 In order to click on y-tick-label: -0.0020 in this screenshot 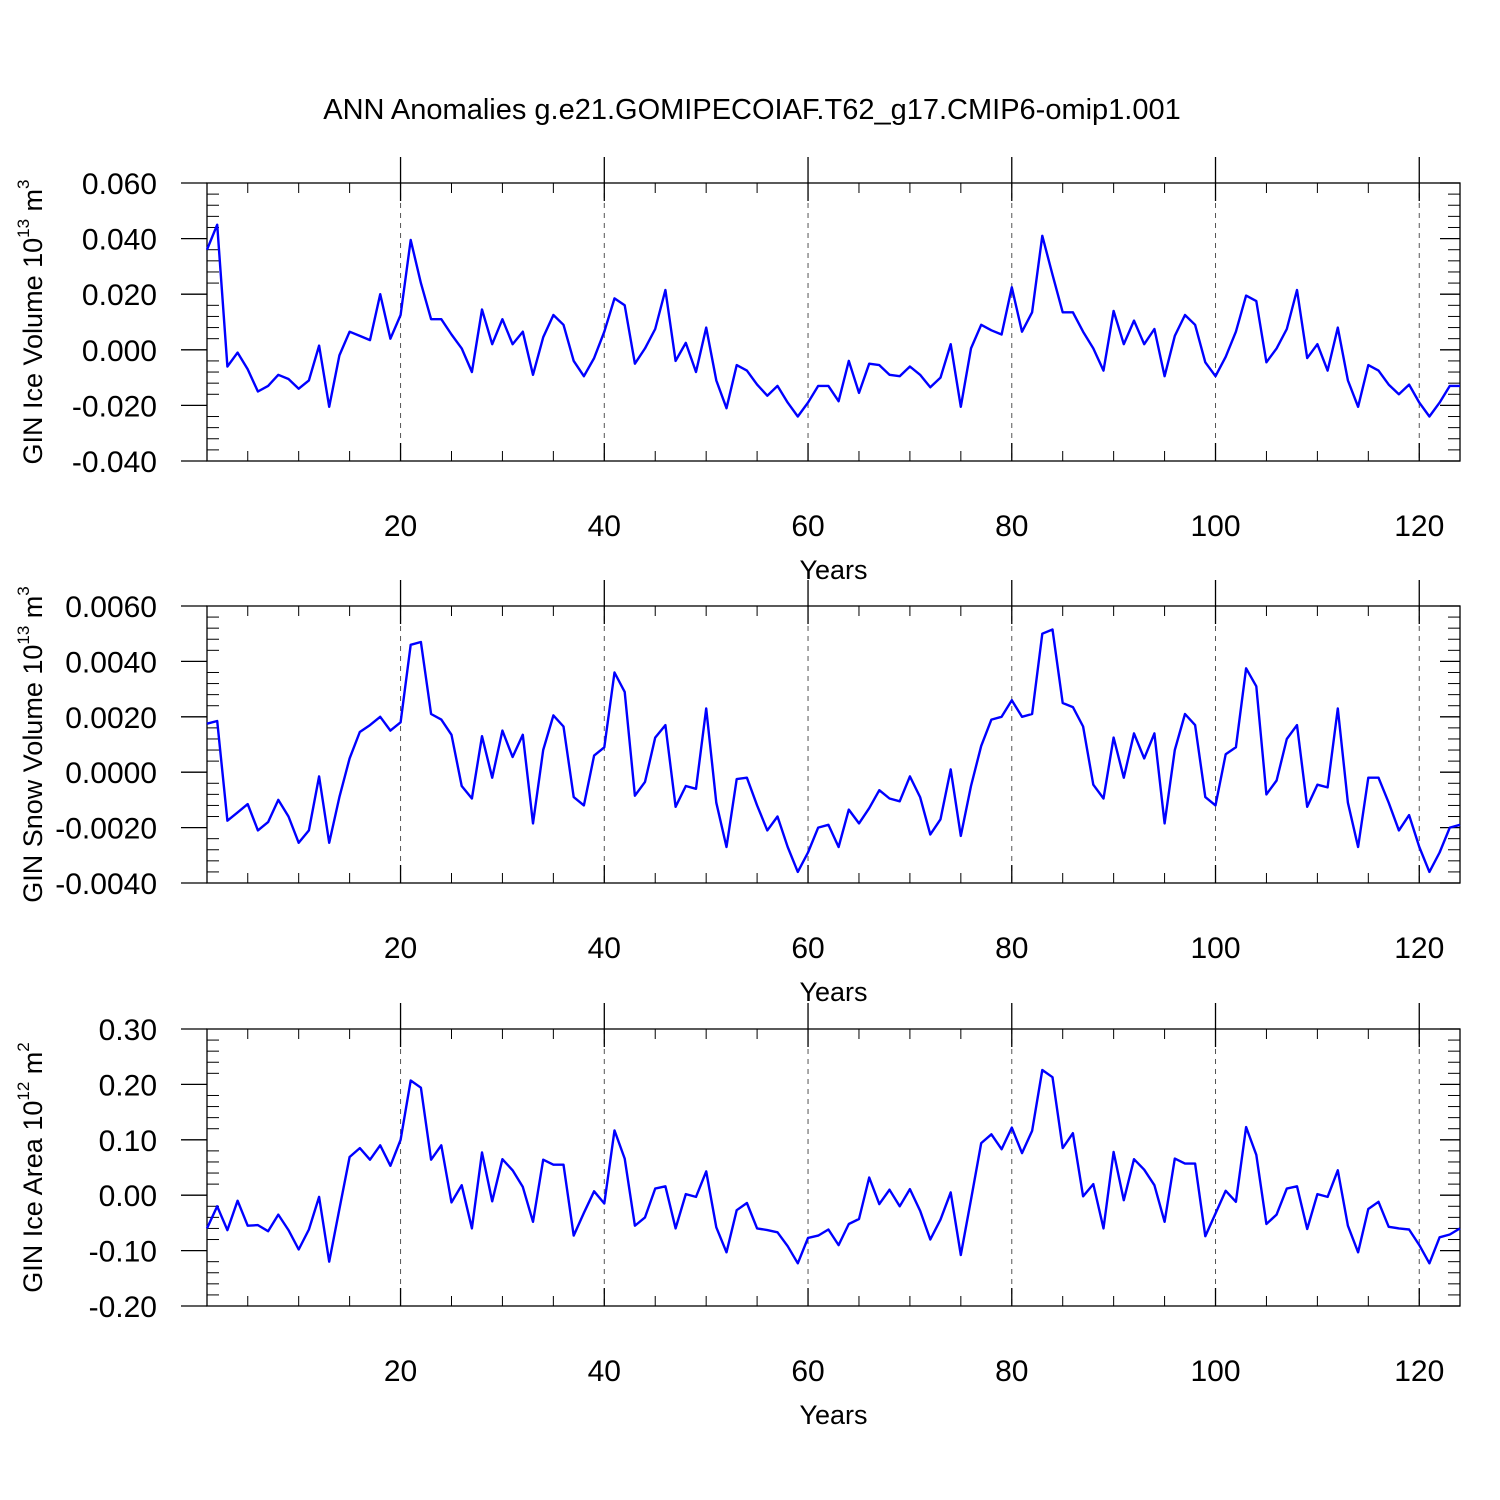, I will do `click(106, 829)`.